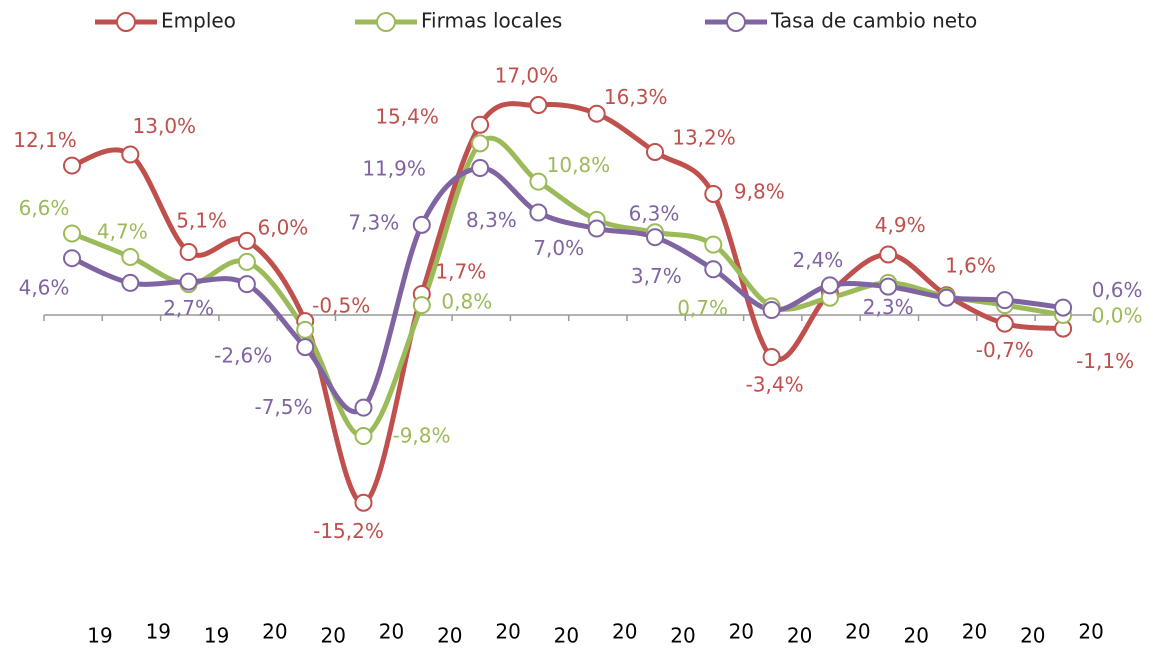 The width and height of the screenshot is (1153, 660). I want to click on data-label: 3,7%, so click(656, 276).